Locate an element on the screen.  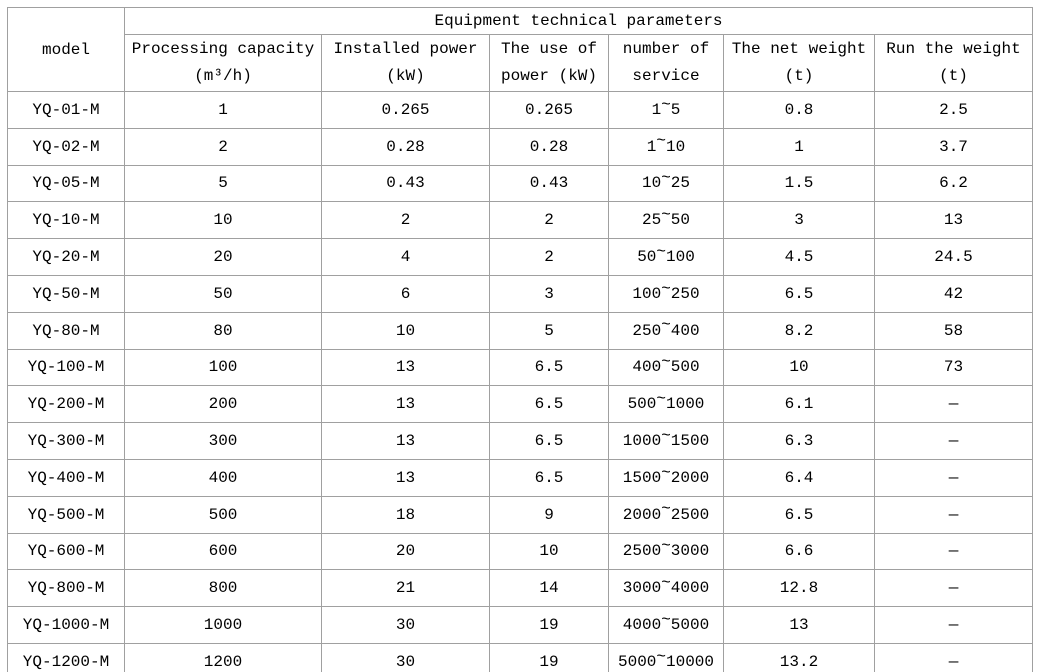
header-line: Installed power is located at coordinates (405, 49).